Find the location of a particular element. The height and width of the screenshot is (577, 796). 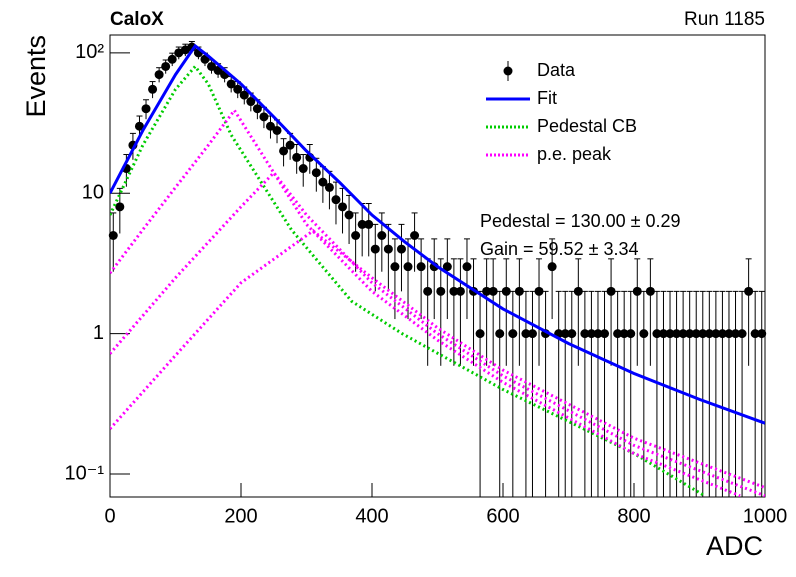

x-axis-label: ADC is located at coordinates (734, 546).